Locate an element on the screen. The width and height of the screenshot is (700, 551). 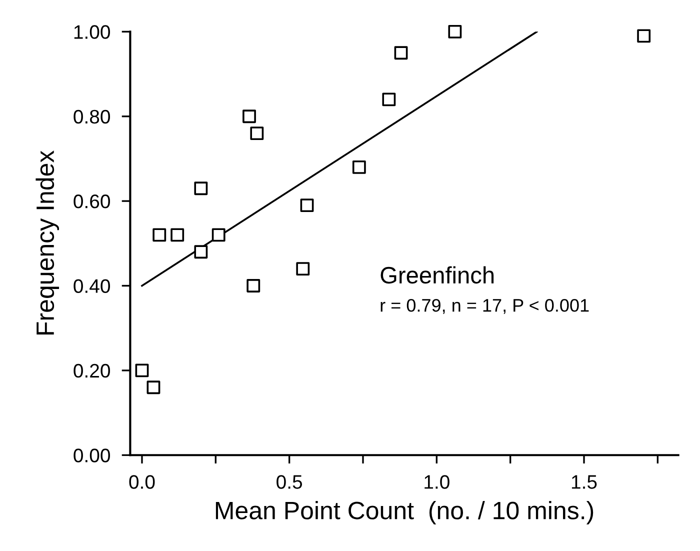
y-tick-label: 0.00 is located at coordinates (92, 455).